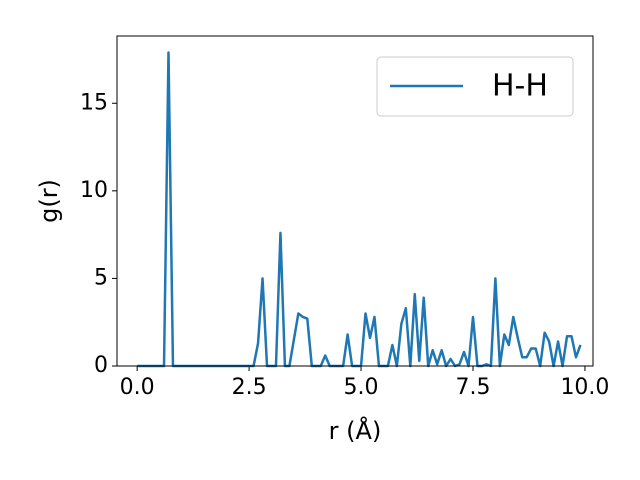 The image size is (640, 480). Describe the element at coordinates (137, 387) in the screenshot. I see `x-tick-label: 0.0` at that location.